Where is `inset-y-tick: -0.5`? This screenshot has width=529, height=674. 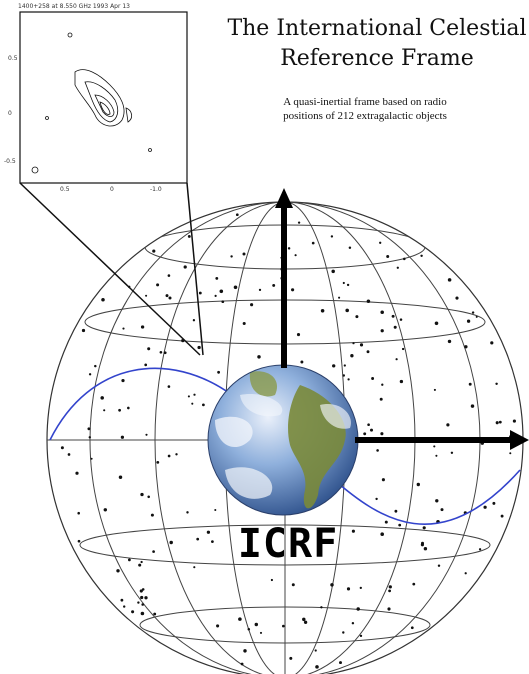
inset-y-tick: -0.5 is located at coordinates (10, 161).